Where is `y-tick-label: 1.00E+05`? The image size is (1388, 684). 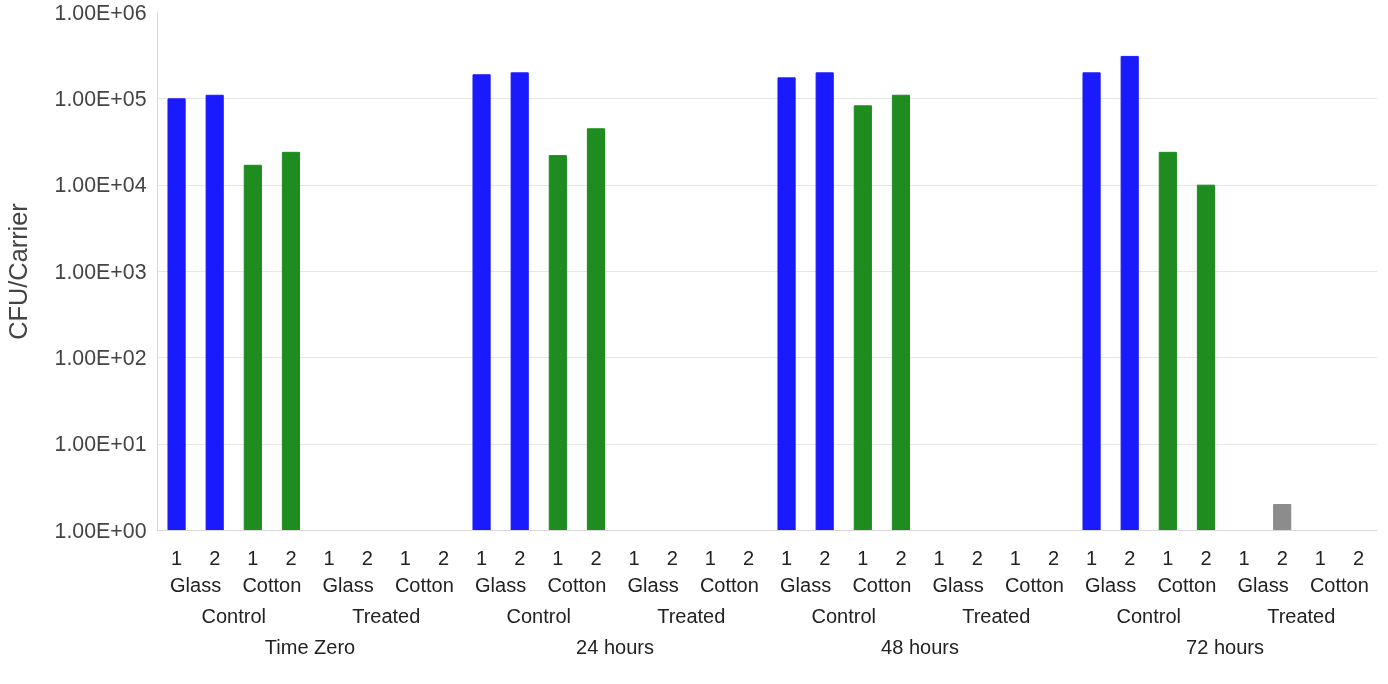 y-tick-label: 1.00E+05 is located at coordinates (100, 98).